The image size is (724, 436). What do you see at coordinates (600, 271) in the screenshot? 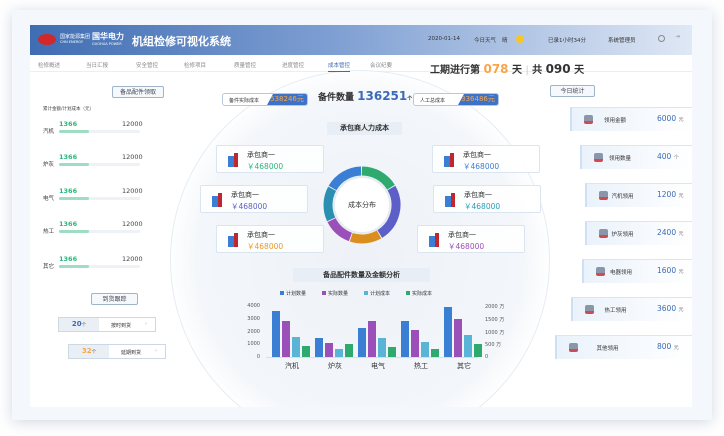
I see `electric-icon` at bounding box center [600, 271].